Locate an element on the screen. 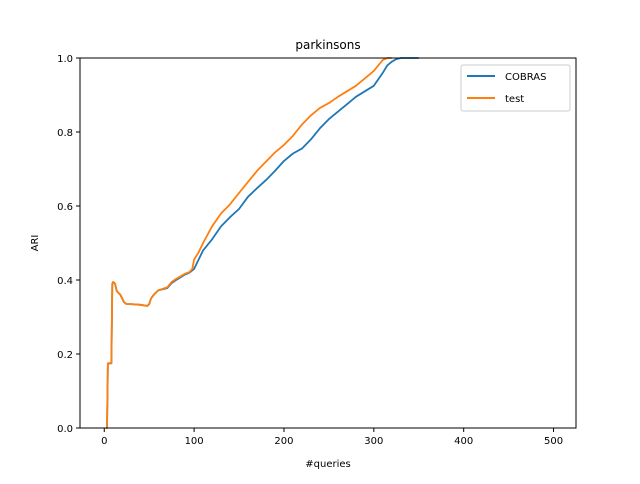 This screenshot has width=640, height=484. y-tick-label: 1.0 is located at coordinates (65, 59).